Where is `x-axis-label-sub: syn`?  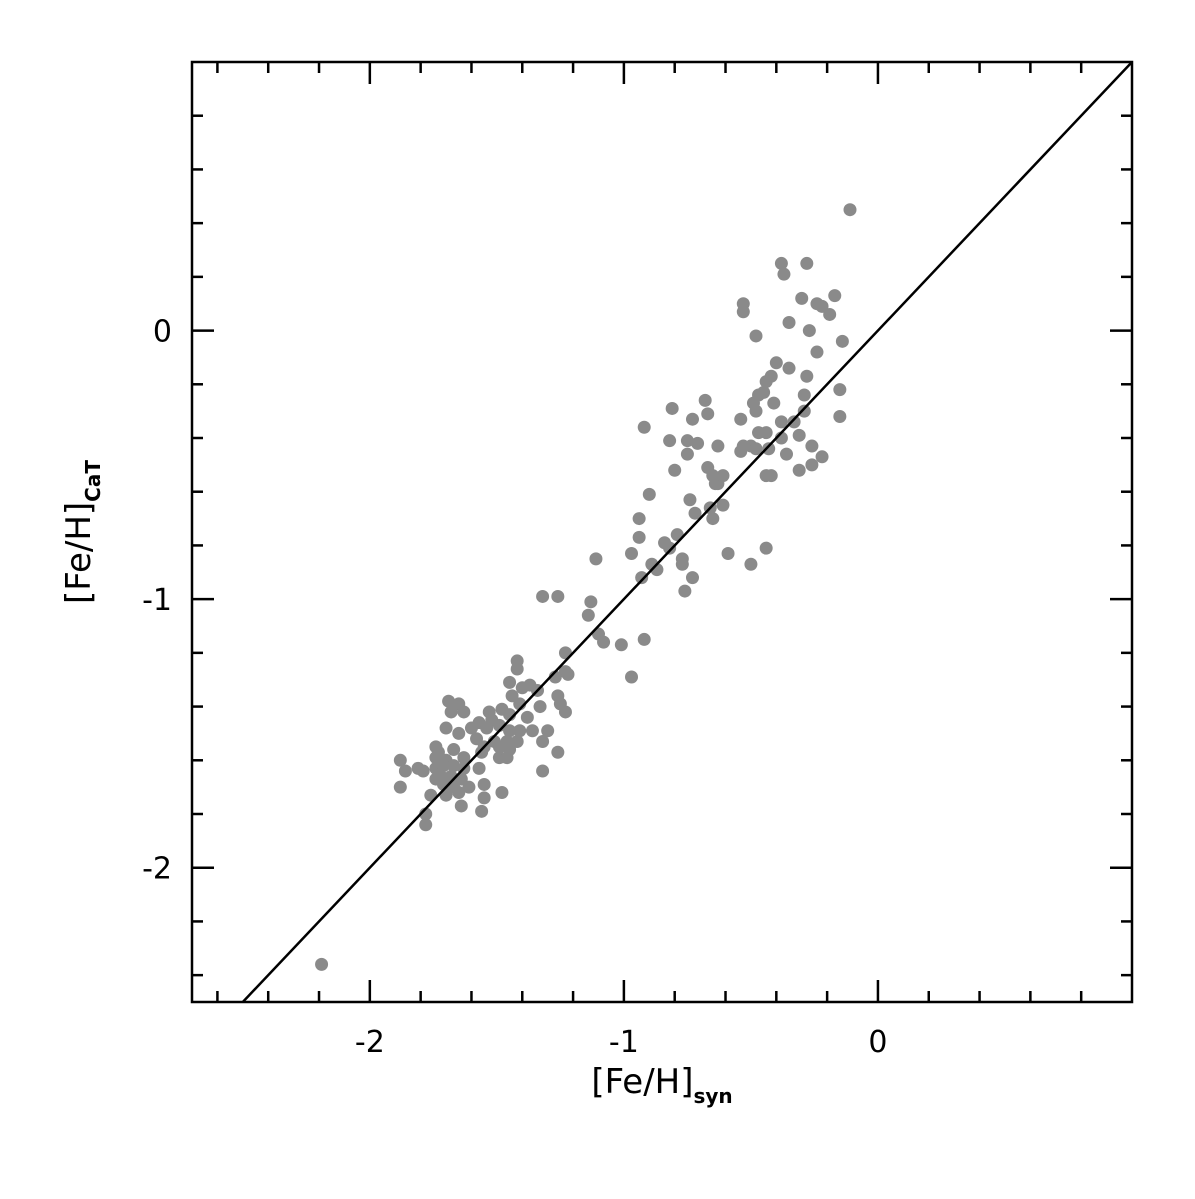
x-axis-label-sub: syn is located at coordinates (712, 1096).